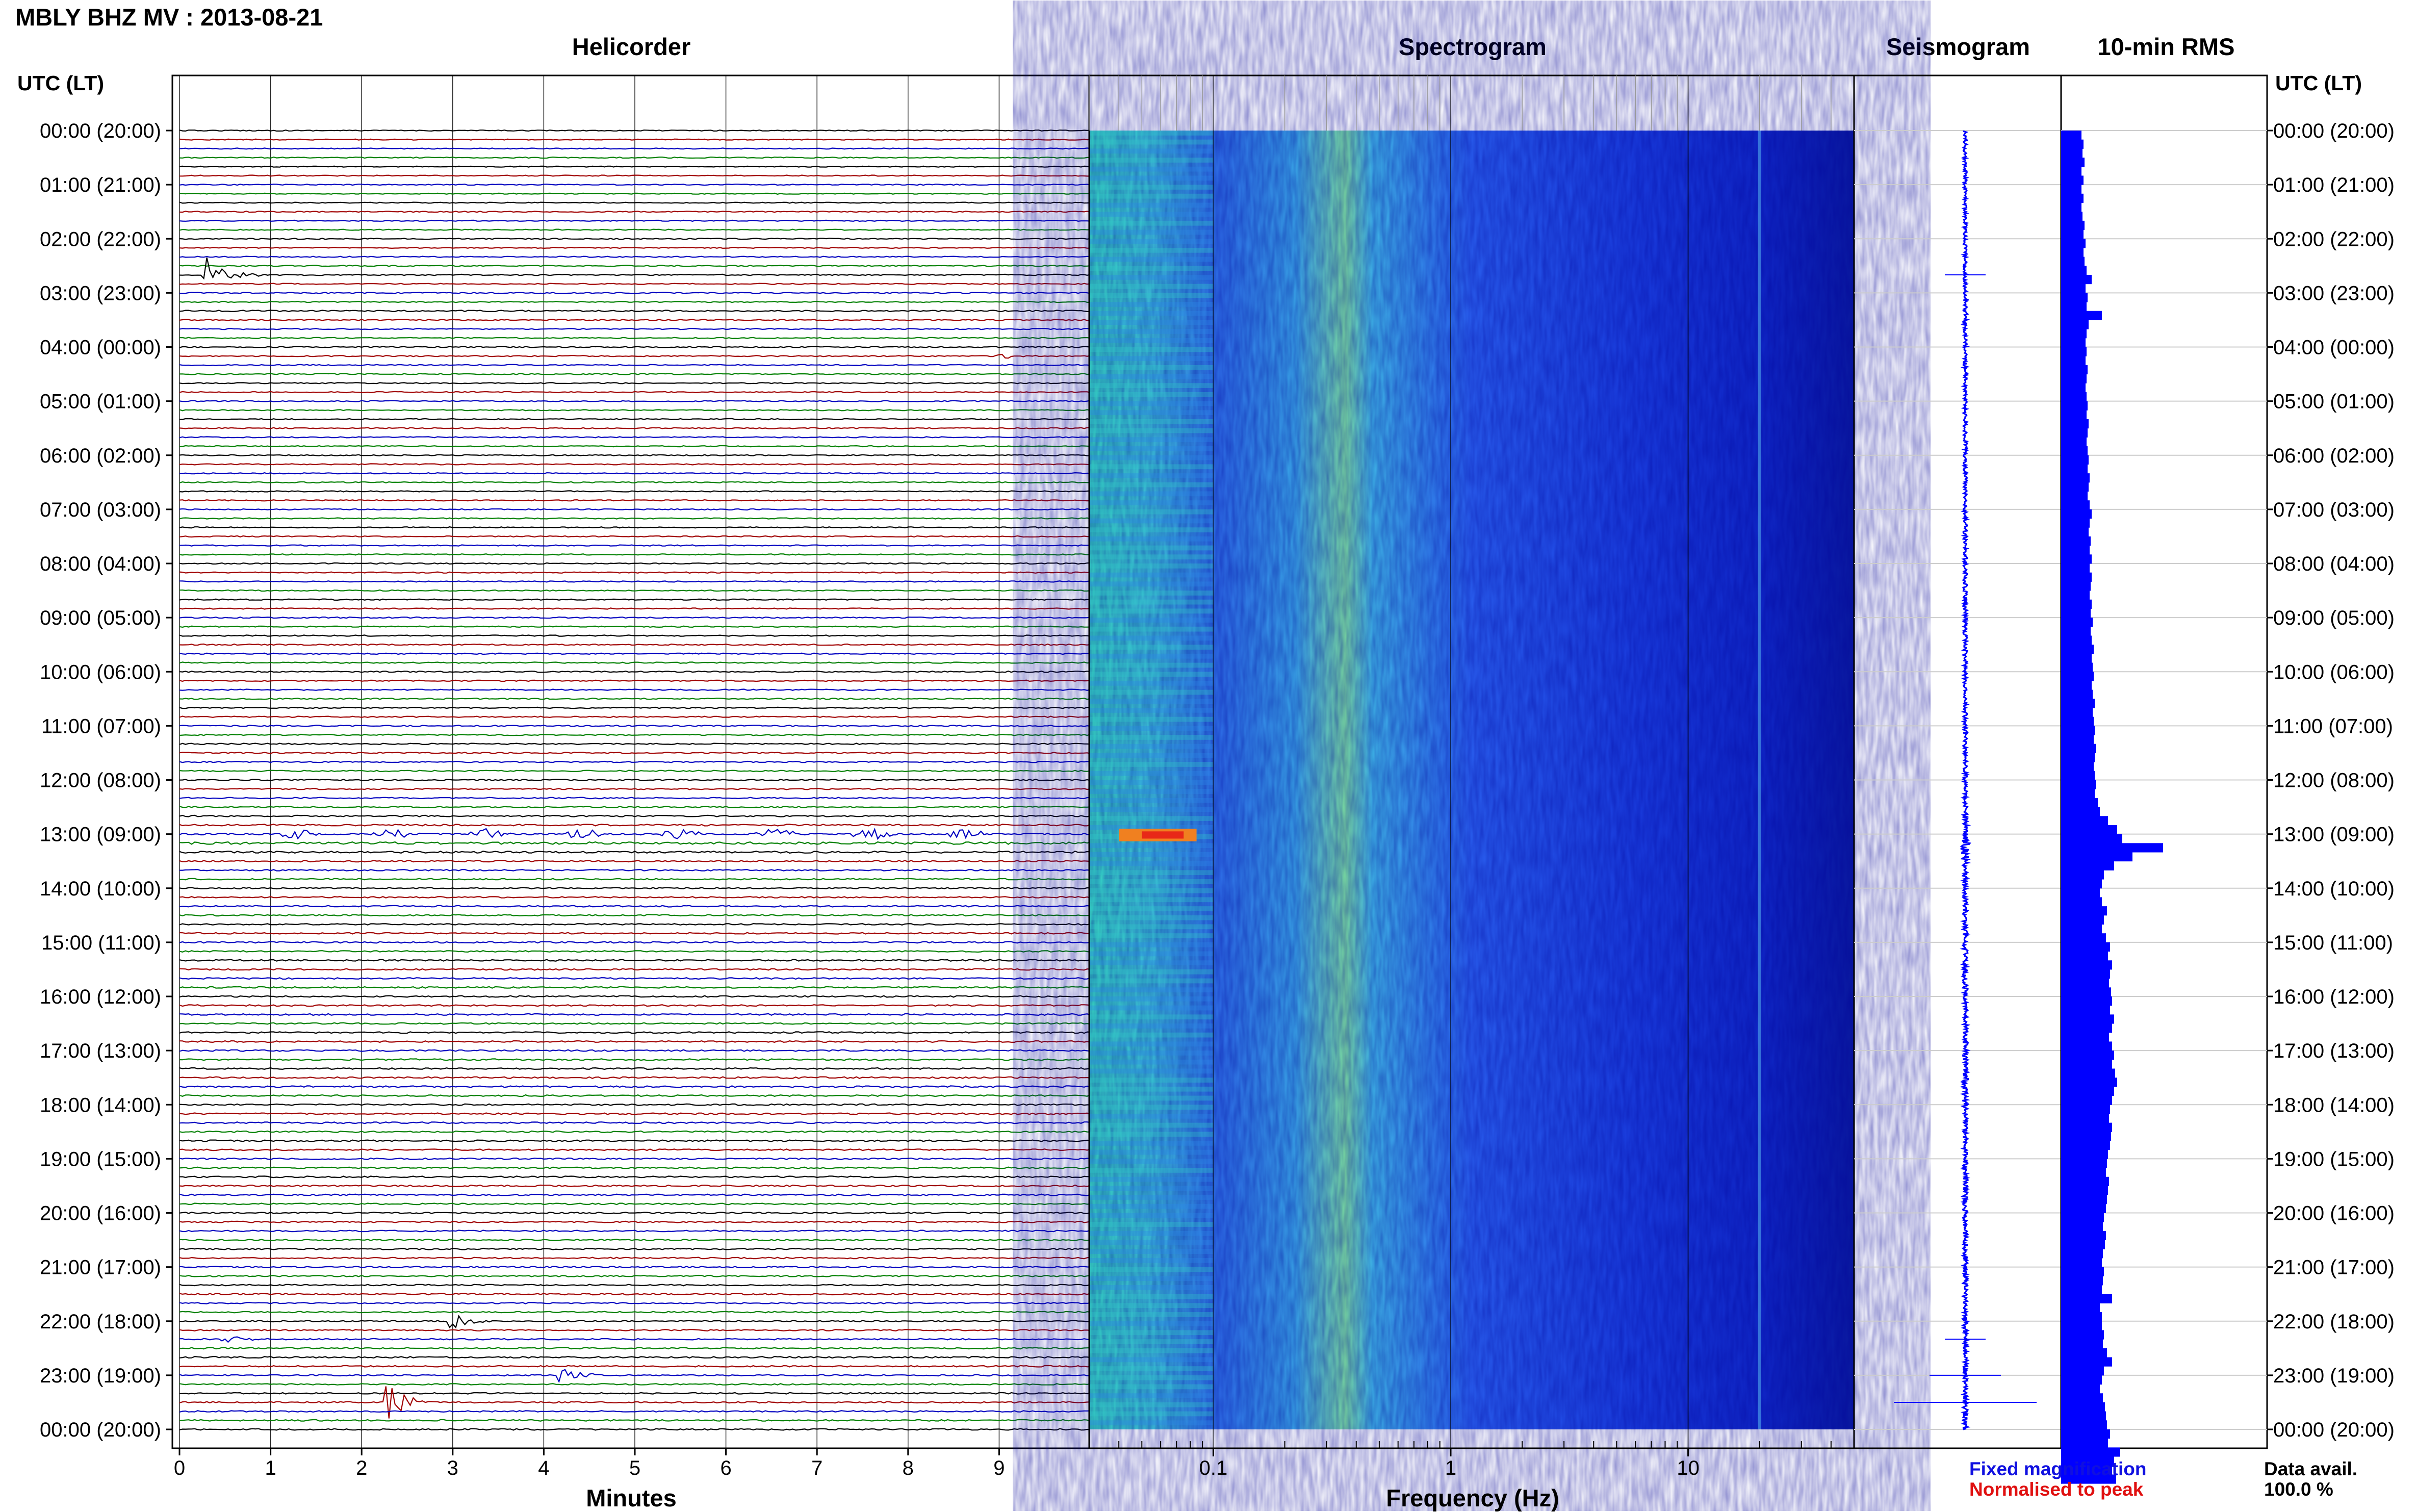 This screenshot has height=1512, width=2417. What do you see at coordinates (100, 889) in the screenshot?
I see `time-label-left: 14:00 (10:00)` at bounding box center [100, 889].